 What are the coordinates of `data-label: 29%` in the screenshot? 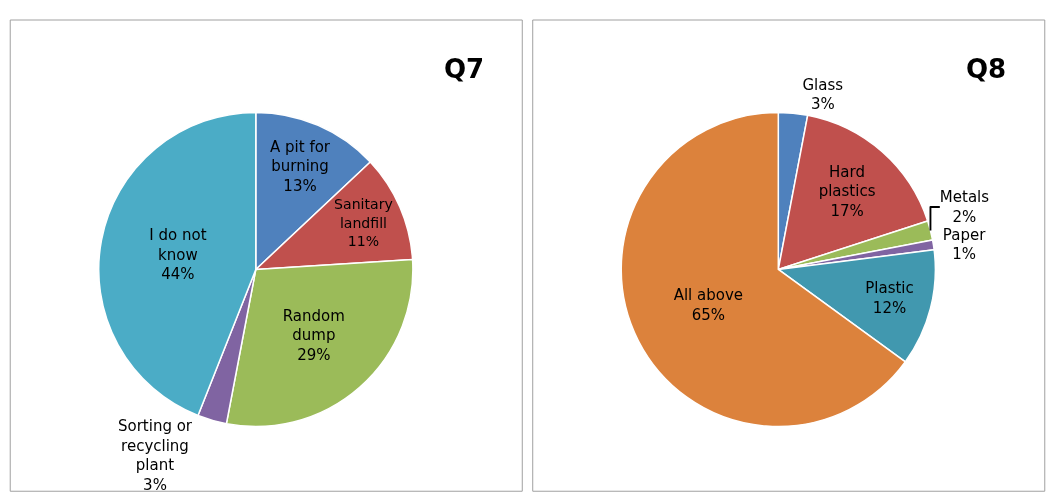 It's located at (314, 354).